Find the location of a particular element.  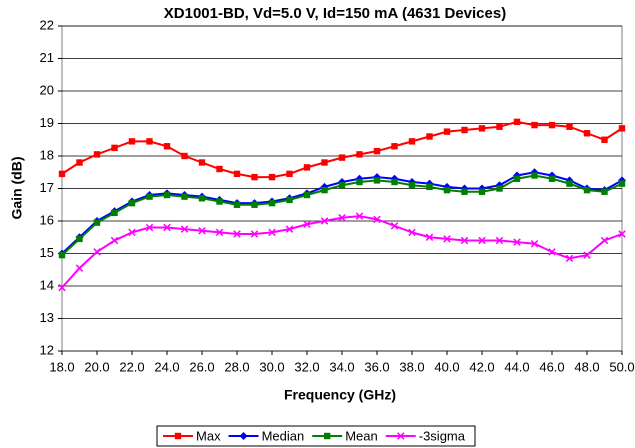

y-tick-label: 17 is located at coordinates (47, 187).